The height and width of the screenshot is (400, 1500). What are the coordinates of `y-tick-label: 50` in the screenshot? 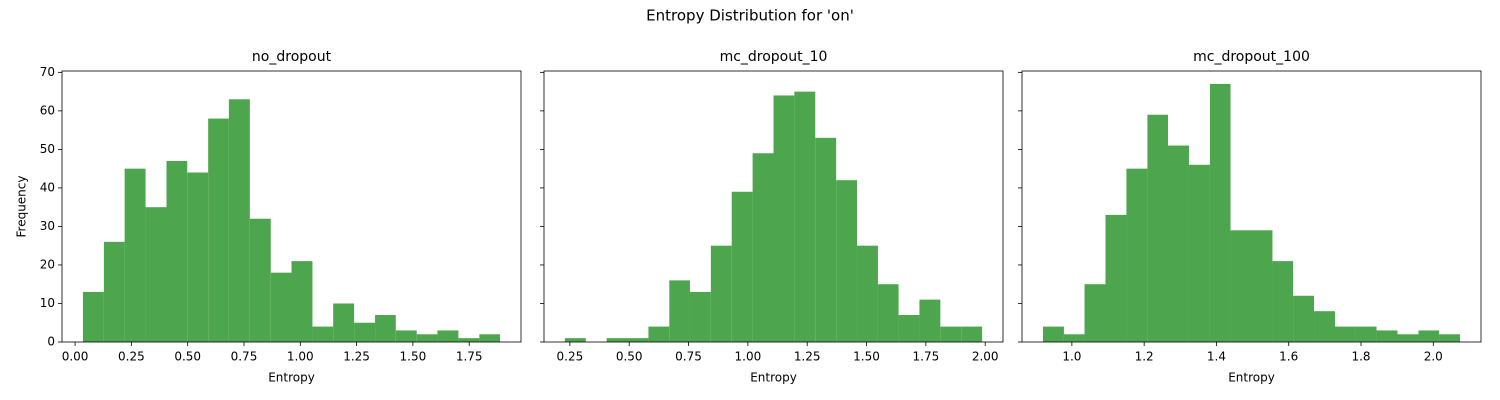 It's located at (47, 149).